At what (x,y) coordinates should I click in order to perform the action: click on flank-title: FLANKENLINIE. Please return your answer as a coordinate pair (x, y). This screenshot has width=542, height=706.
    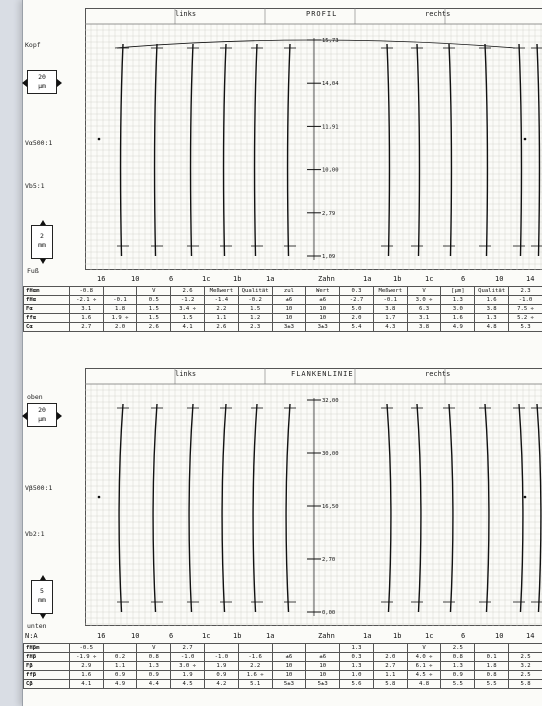
    Looking at the image, I should click on (322, 374).